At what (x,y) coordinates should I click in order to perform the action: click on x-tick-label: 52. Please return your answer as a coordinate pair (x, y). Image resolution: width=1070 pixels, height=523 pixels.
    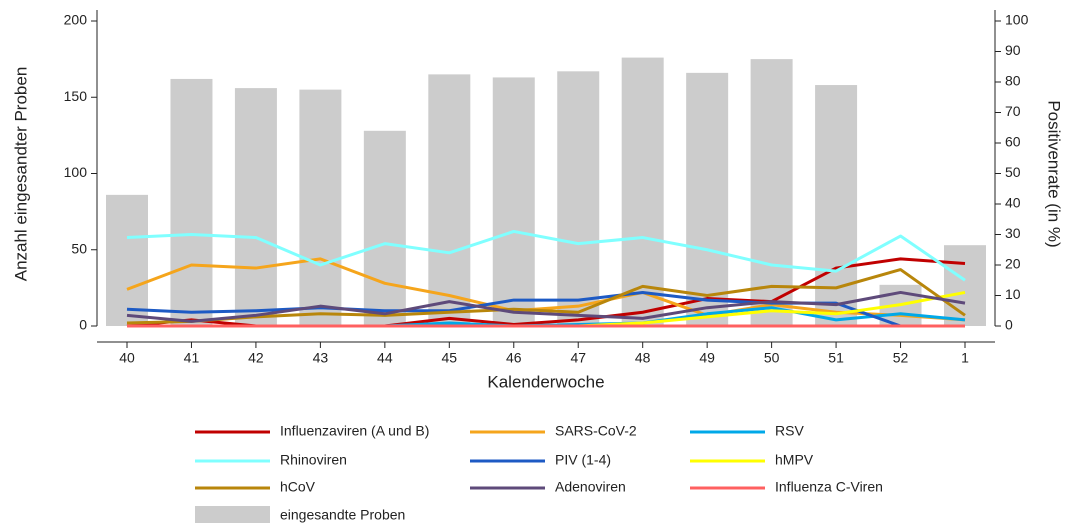
    Looking at the image, I should click on (901, 358).